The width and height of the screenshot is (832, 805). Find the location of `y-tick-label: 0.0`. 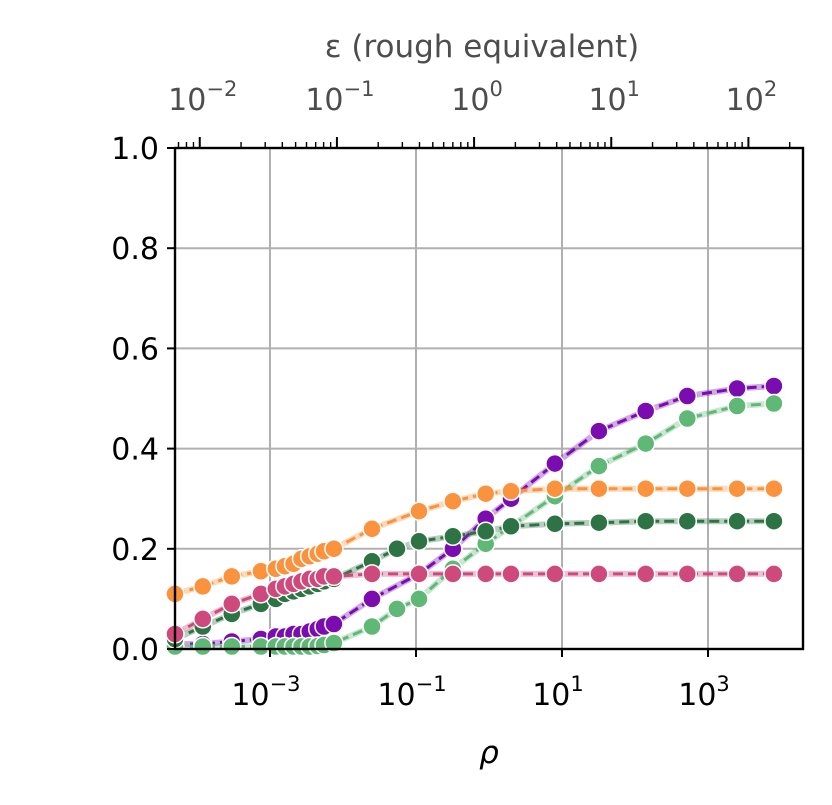

y-tick-label: 0.0 is located at coordinates (135, 650).